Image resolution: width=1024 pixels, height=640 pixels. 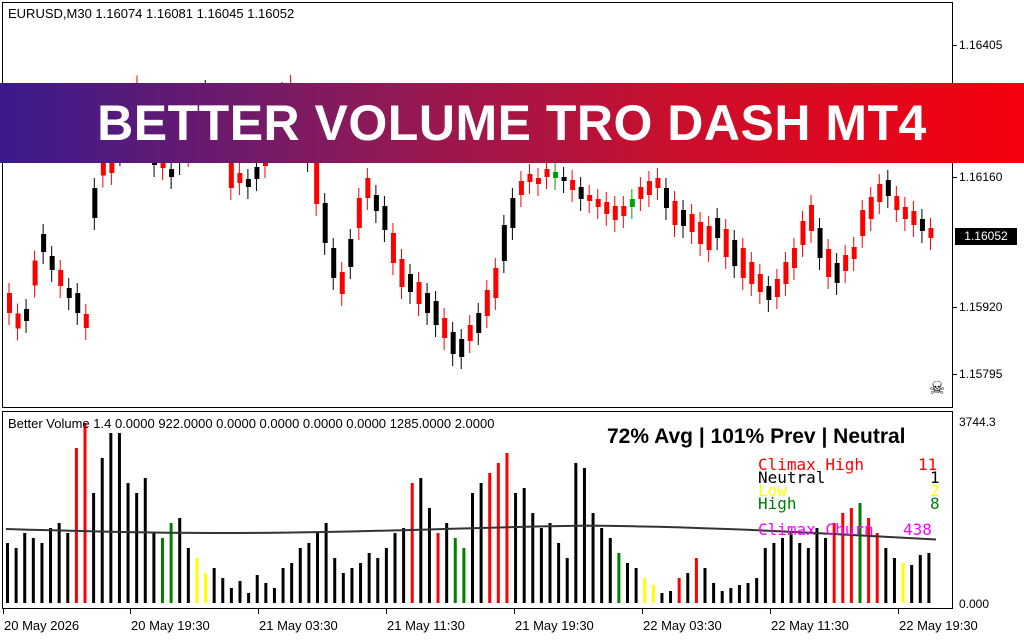 What do you see at coordinates (849, 503) in the screenshot?
I see `legend-high: High 8` at bounding box center [849, 503].